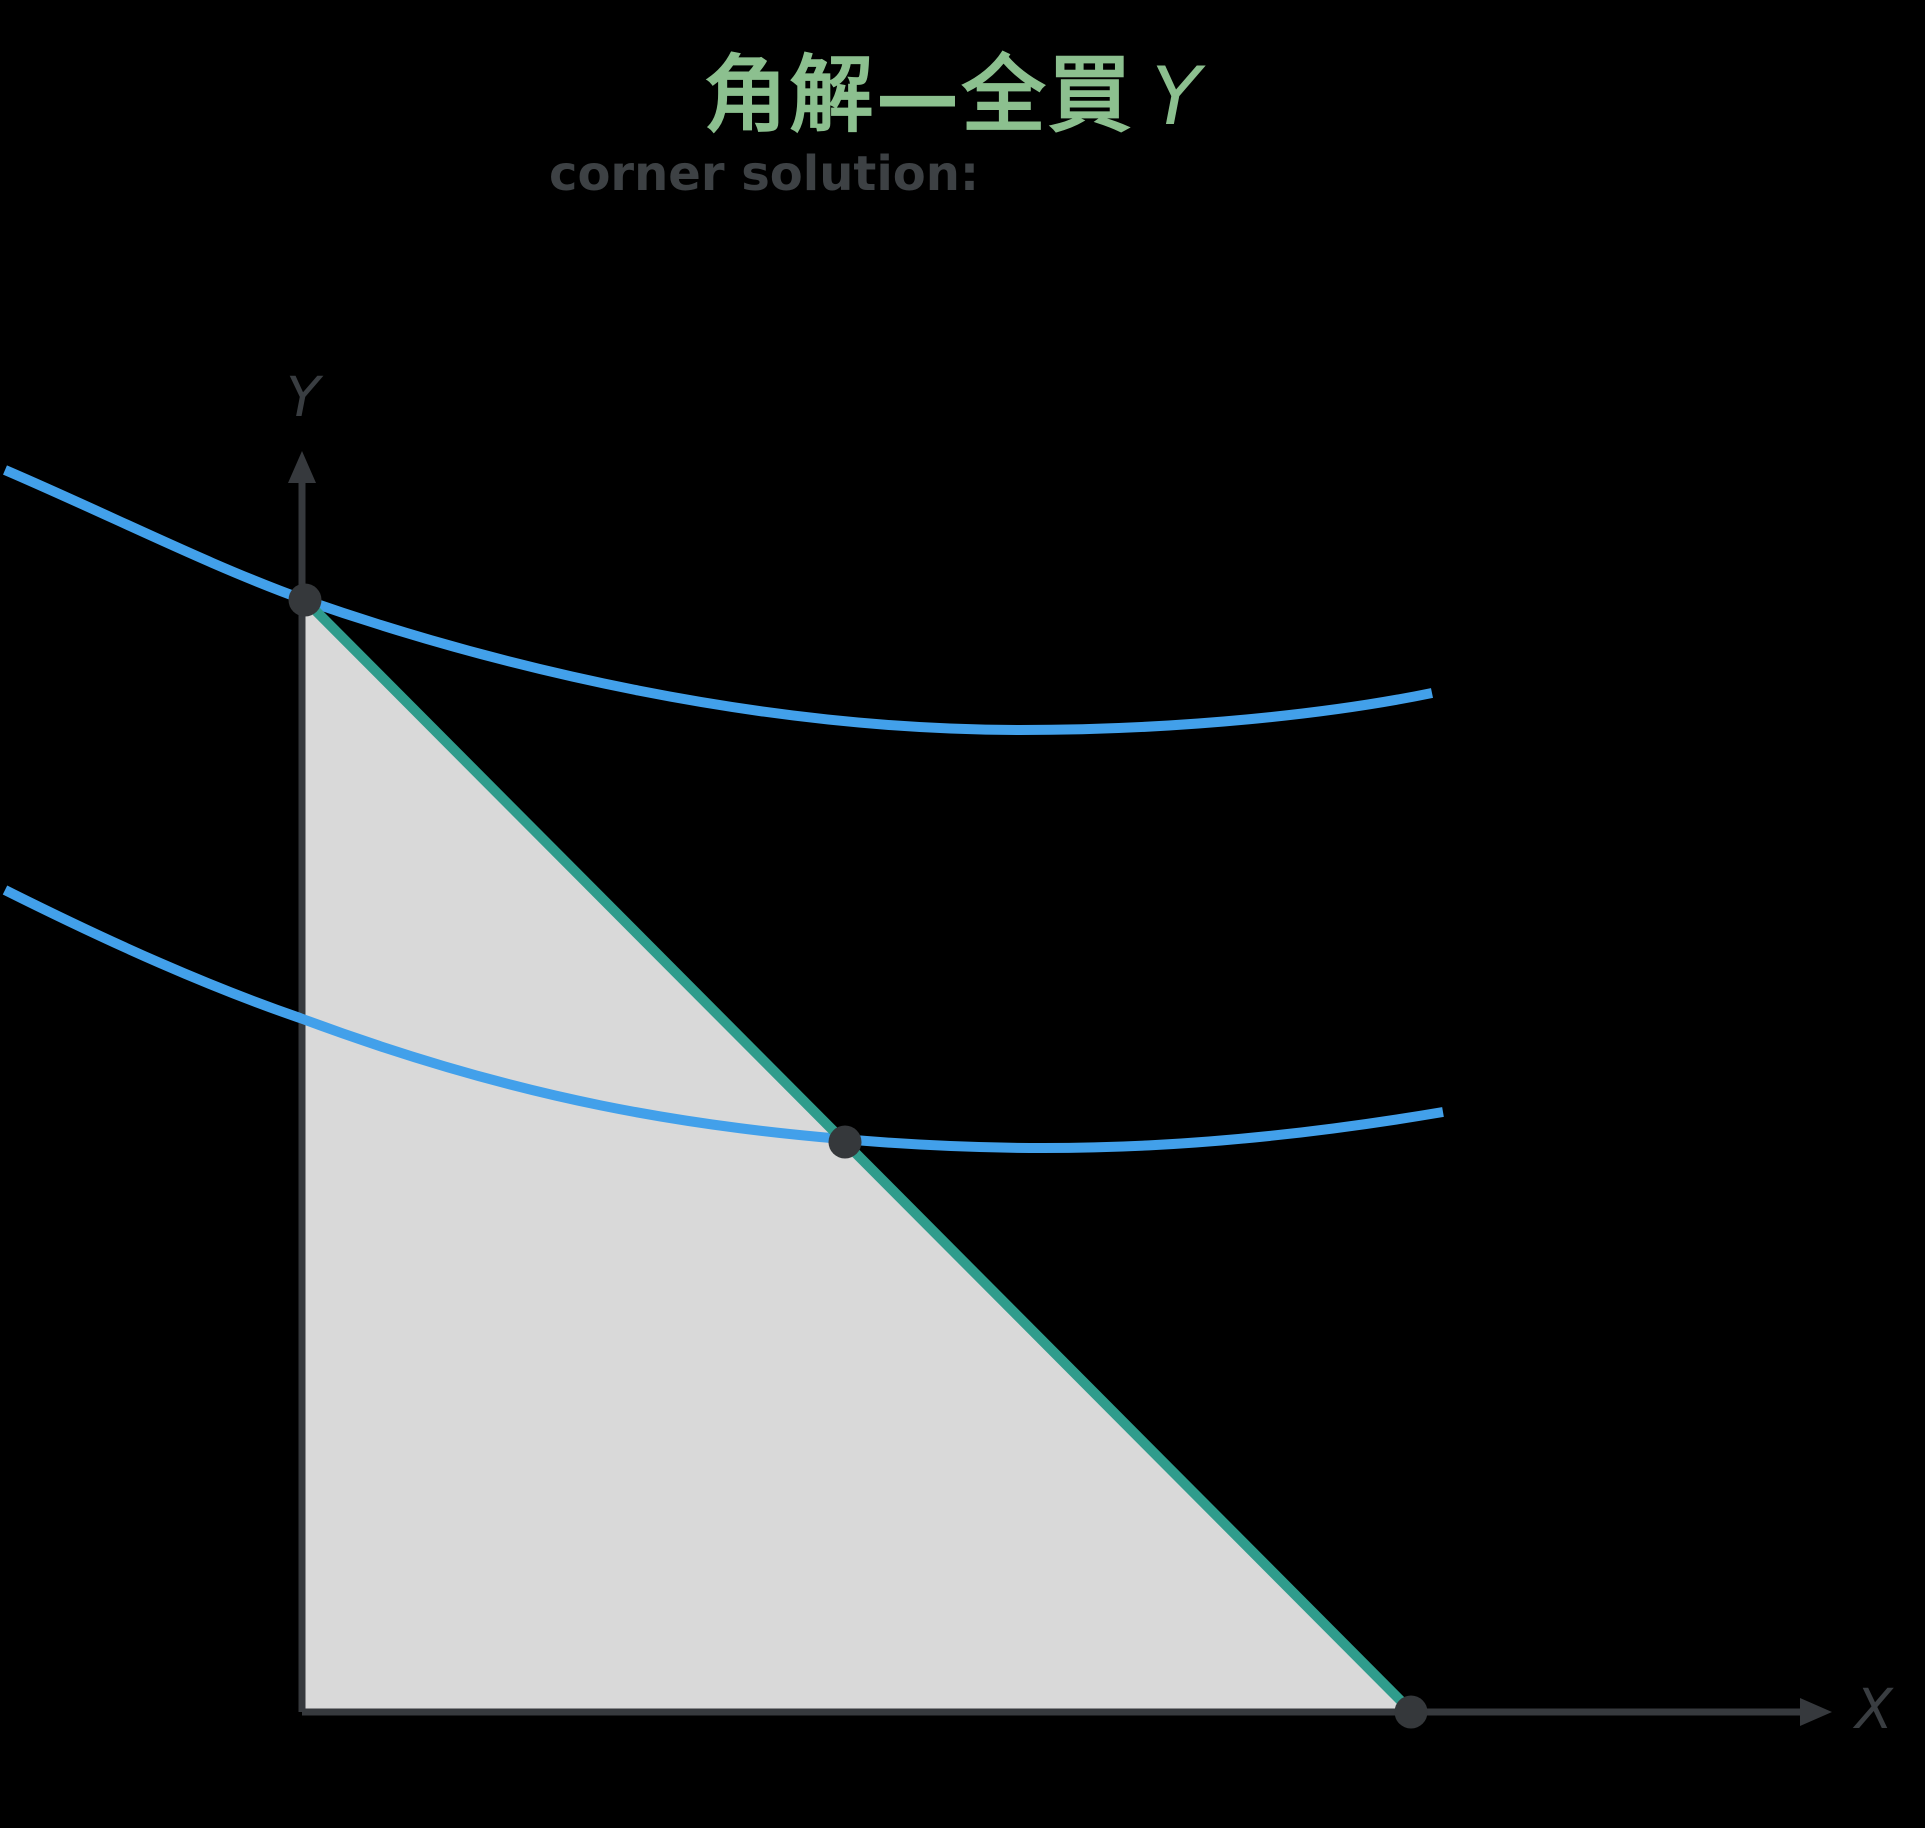 Image resolution: width=1925 pixels, height=1828 pixels. I want to click on x-axis-arrow-icon, so click(1816, 1712).